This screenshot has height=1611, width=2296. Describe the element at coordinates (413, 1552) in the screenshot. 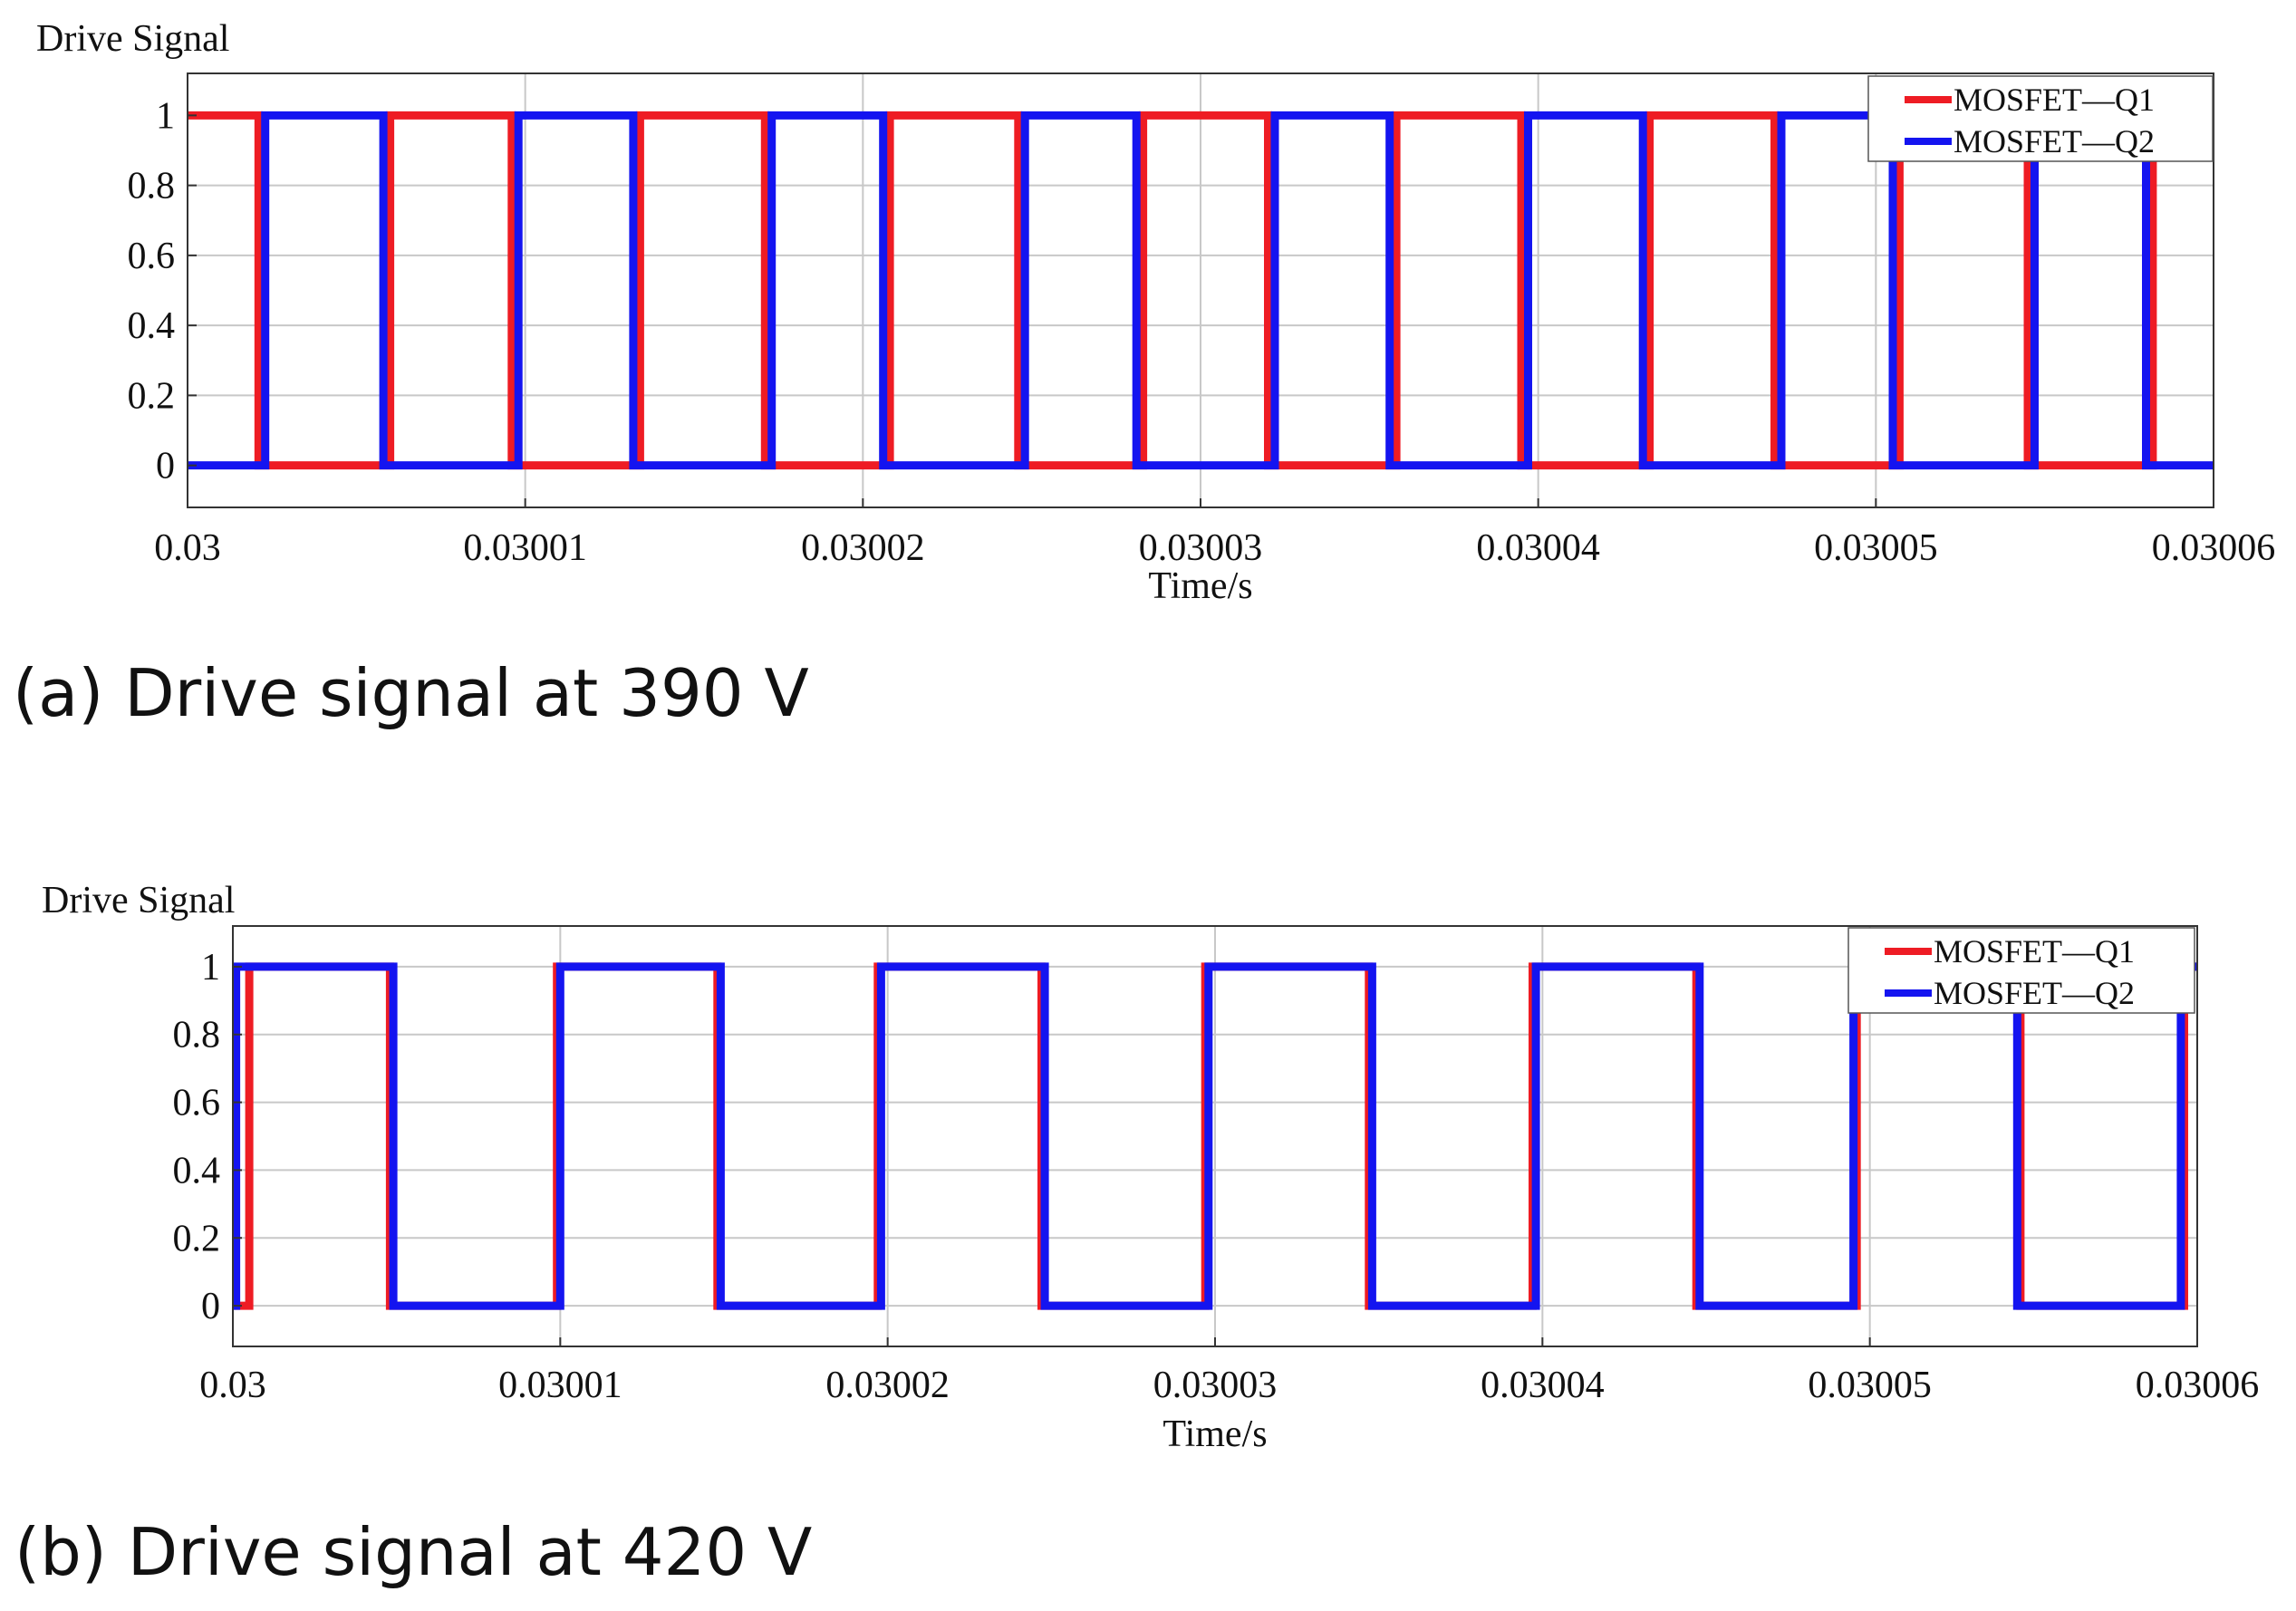

I see `figure-caption: (b) Drive signal at 420 V` at that location.